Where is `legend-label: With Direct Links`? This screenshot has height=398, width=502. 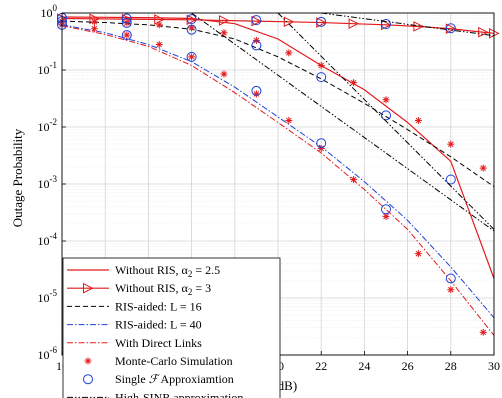
legend-label: With Direct Links is located at coordinates (158, 343).